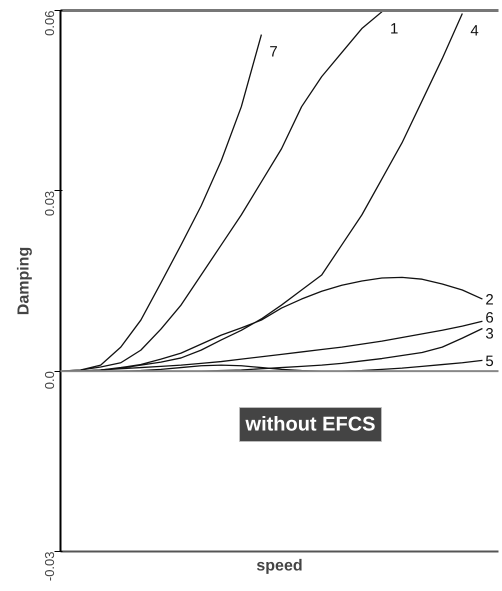  What do you see at coordinates (49, 380) in the screenshot?
I see `y-tick-label: 0.0` at bounding box center [49, 380].